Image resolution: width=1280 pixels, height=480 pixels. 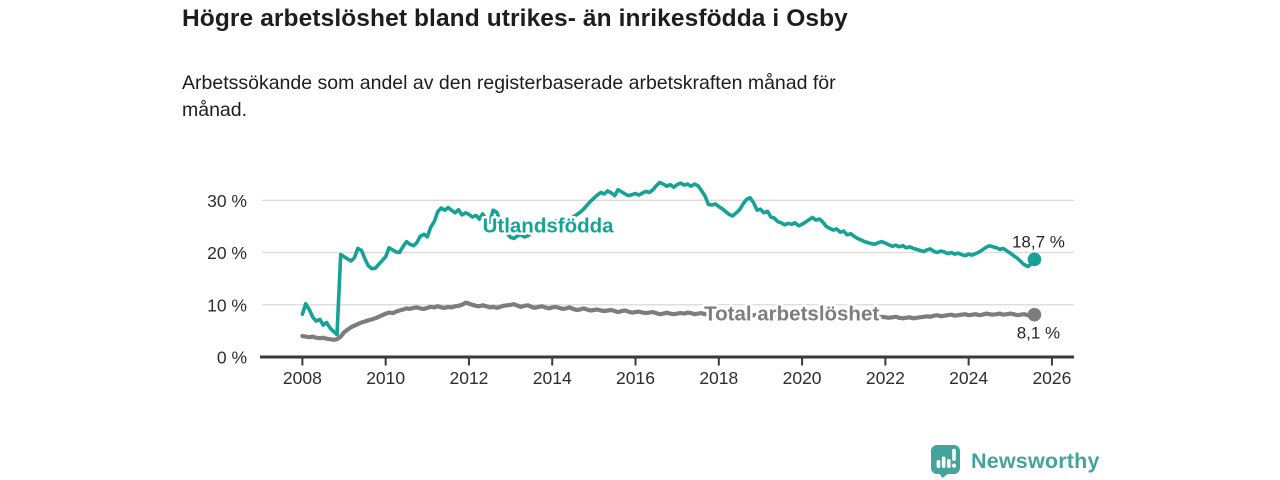 I want to click on series-end-dot-utlandsfodda, so click(x=1034, y=259).